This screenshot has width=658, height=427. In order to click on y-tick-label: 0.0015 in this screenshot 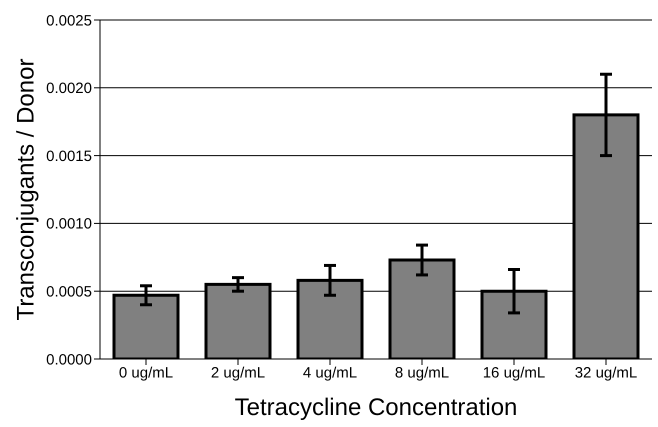, I will do `click(69, 156)`.